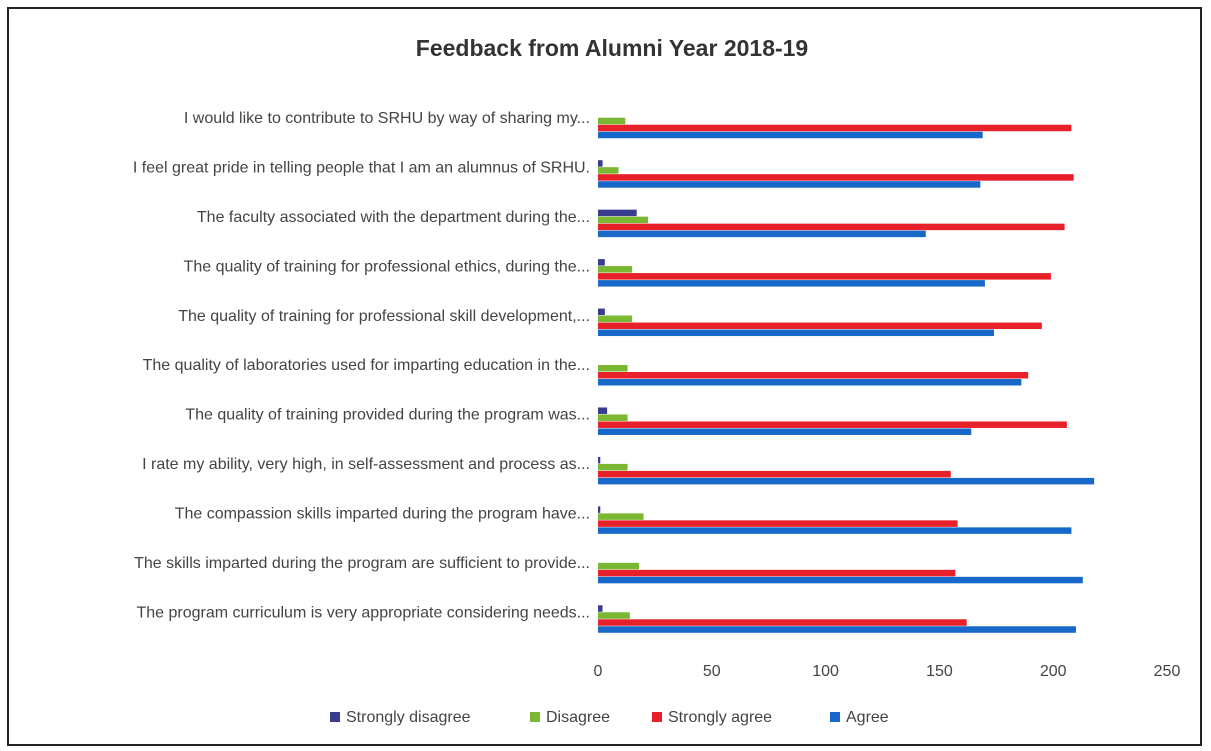 The width and height of the screenshot is (1211, 751). Describe the element at coordinates (1053, 671) in the screenshot. I see `x-tick-label: 200` at that location.